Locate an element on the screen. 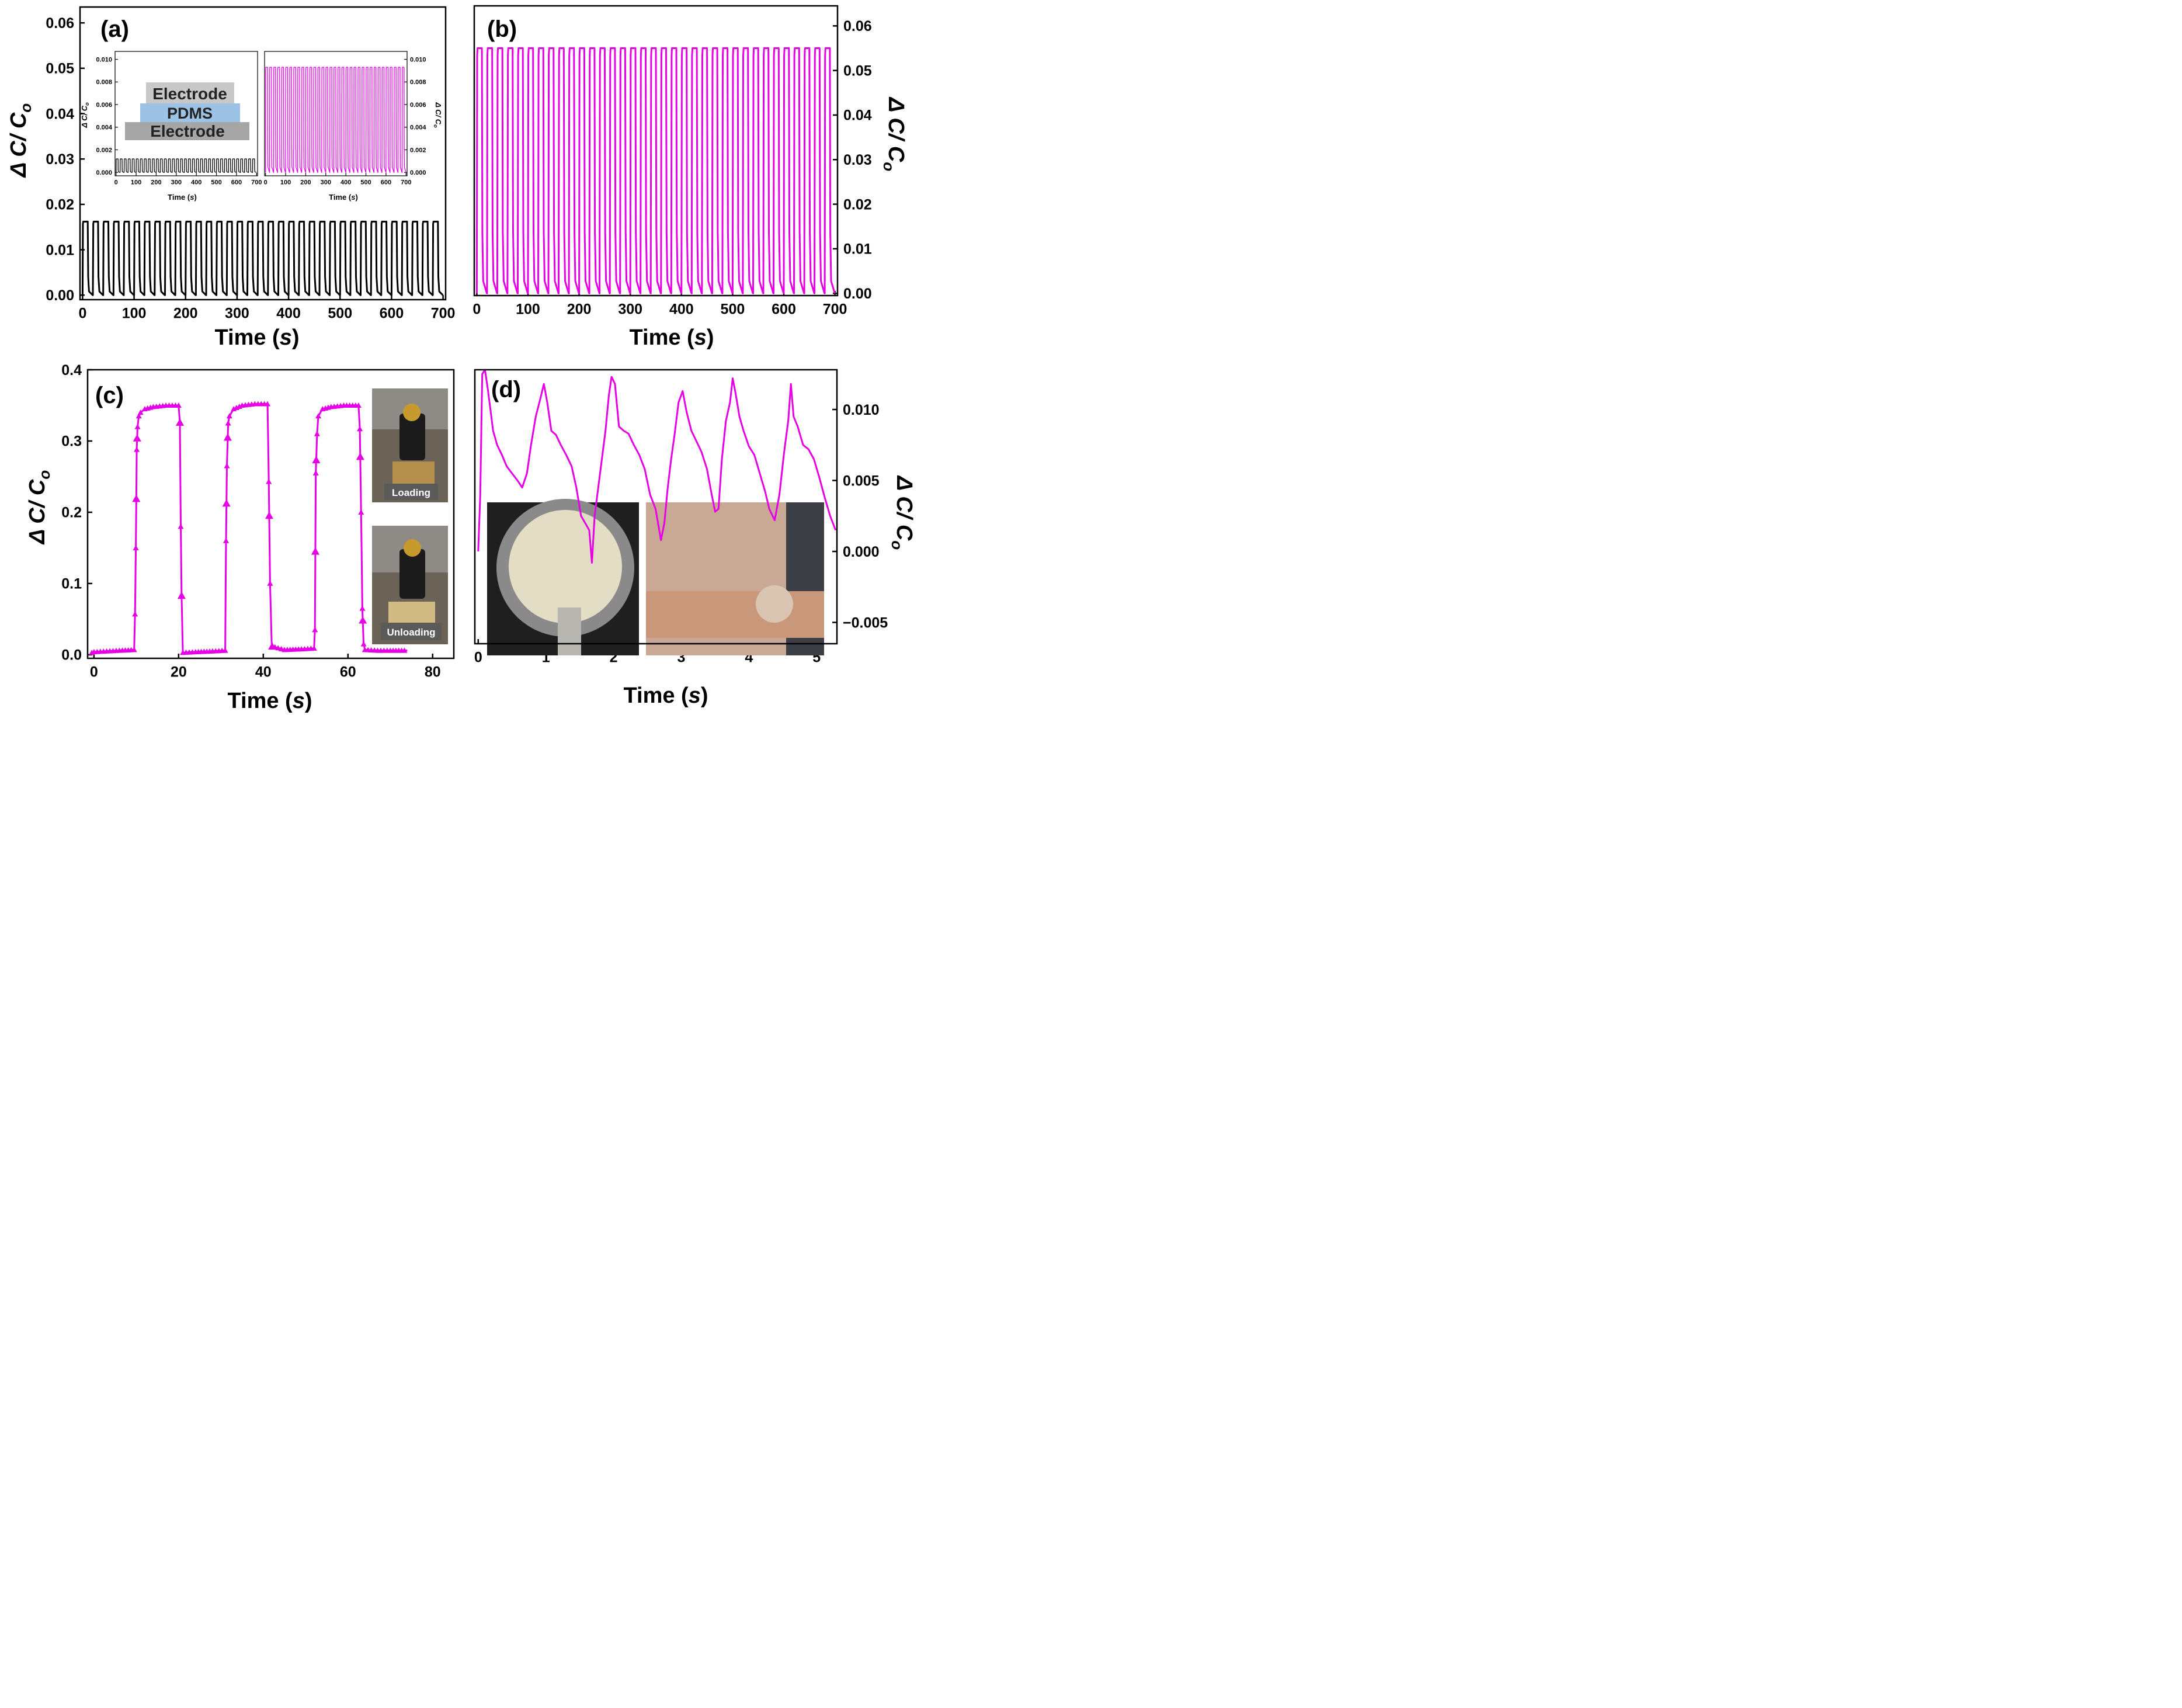  inset-2-series is located at coordinates (335, 120).